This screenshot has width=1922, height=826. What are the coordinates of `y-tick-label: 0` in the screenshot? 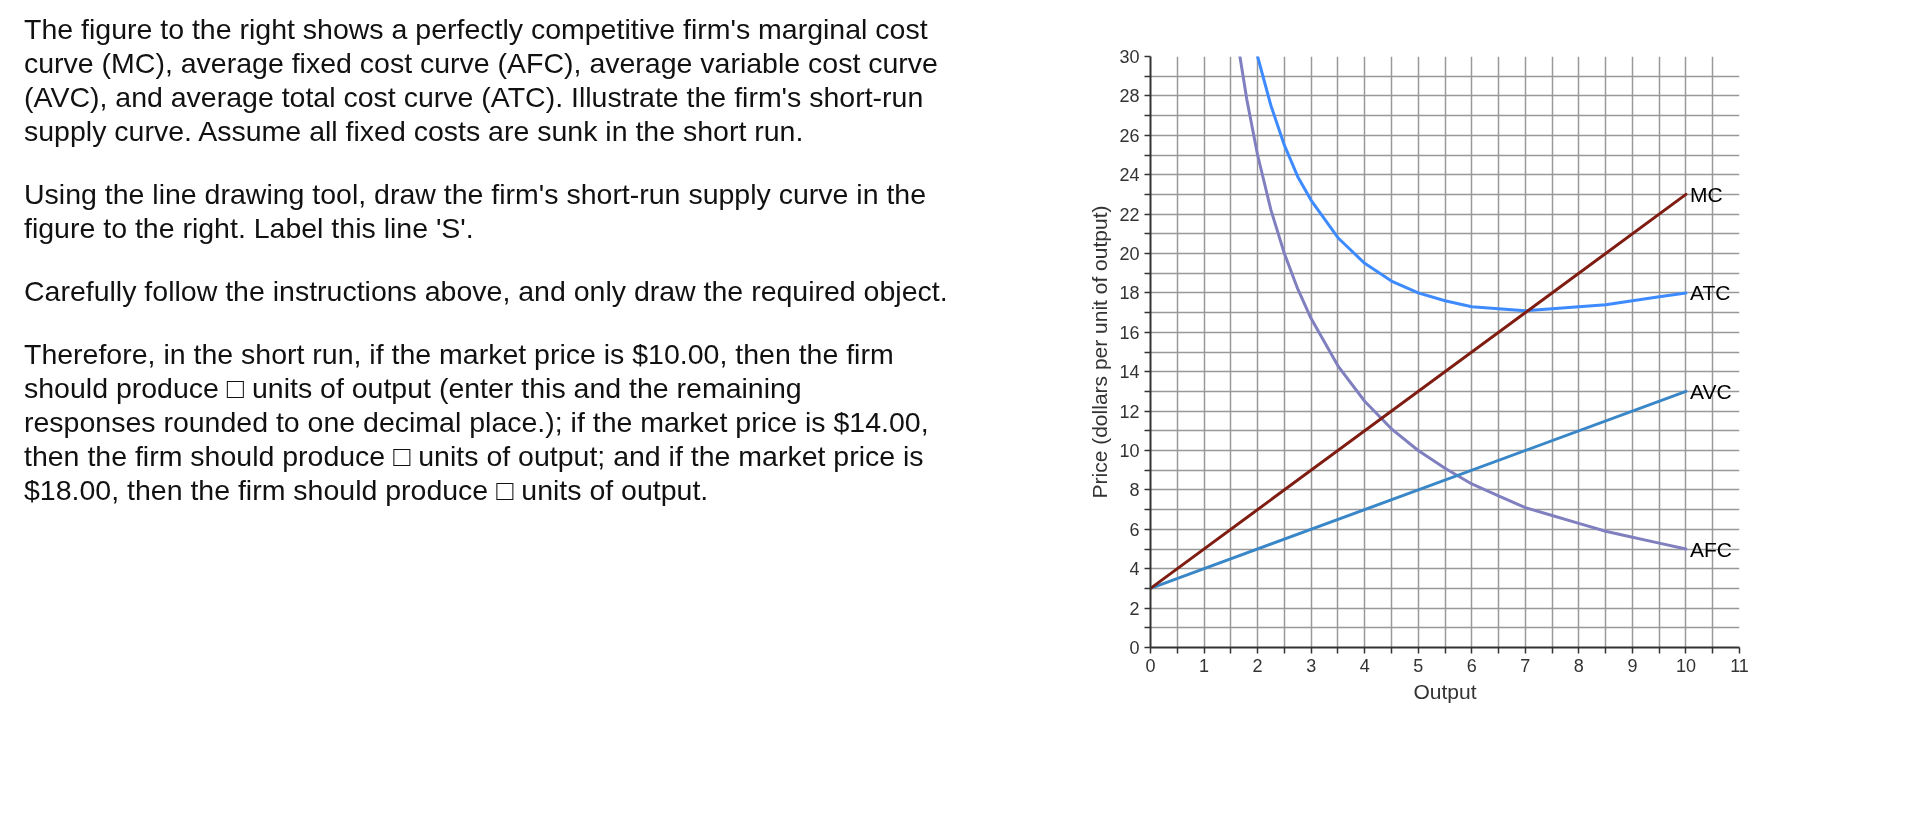 It's located at (1134, 648).